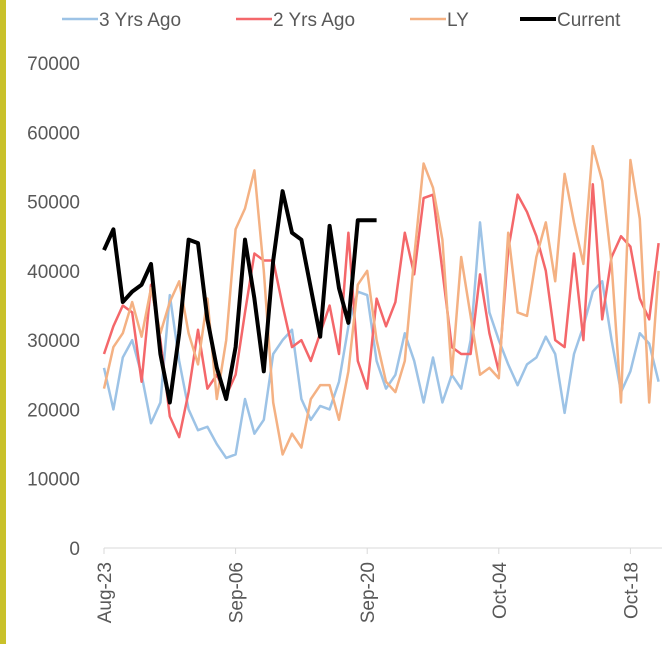 The height and width of the screenshot is (649, 666). What do you see at coordinates (53, 64) in the screenshot?
I see `y-tick-label: 70000` at bounding box center [53, 64].